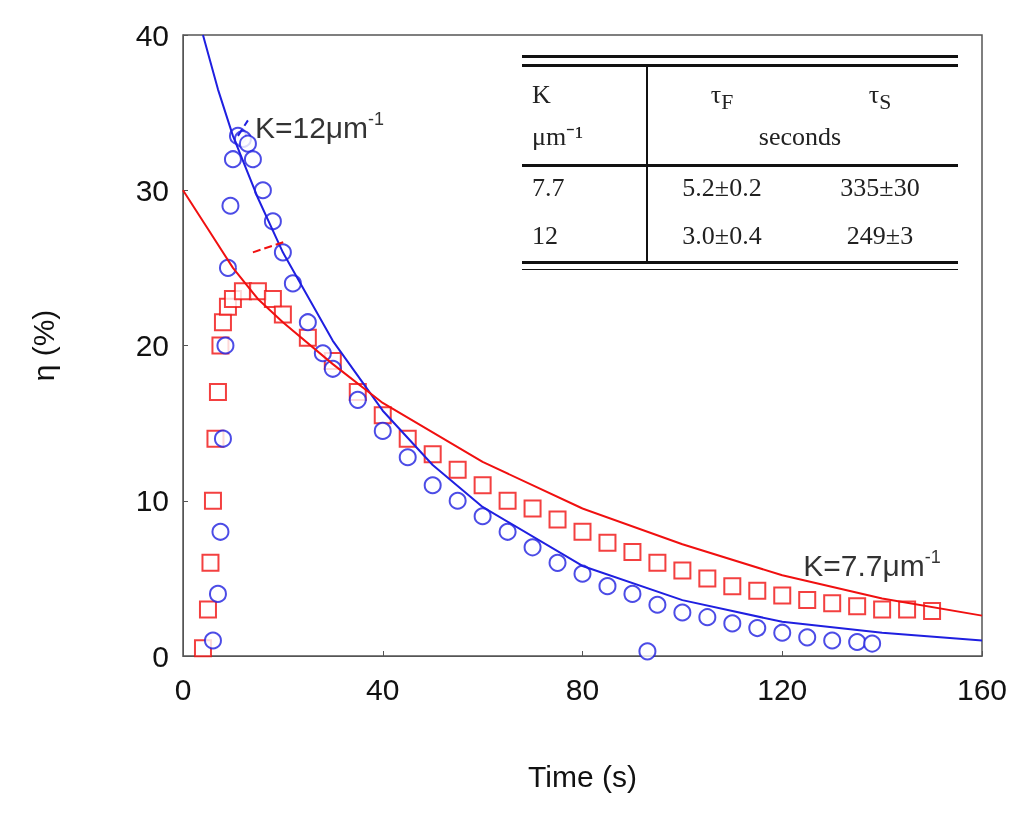 This screenshot has width=1023, height=816. What do you see at coordinates (549, 188) in the screenshot?
I see `annotation: 7.7` at bounding box center [549, 188].